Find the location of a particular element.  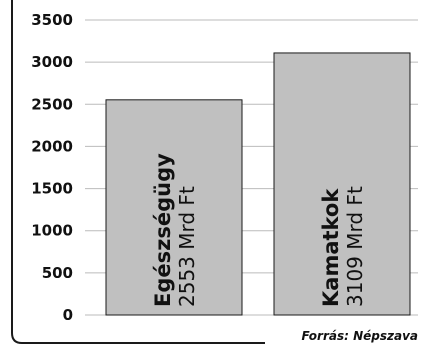

y-axis: 0 500 1000 1500 2000 2500 3000 3500 is located at coordinates (52, 167).